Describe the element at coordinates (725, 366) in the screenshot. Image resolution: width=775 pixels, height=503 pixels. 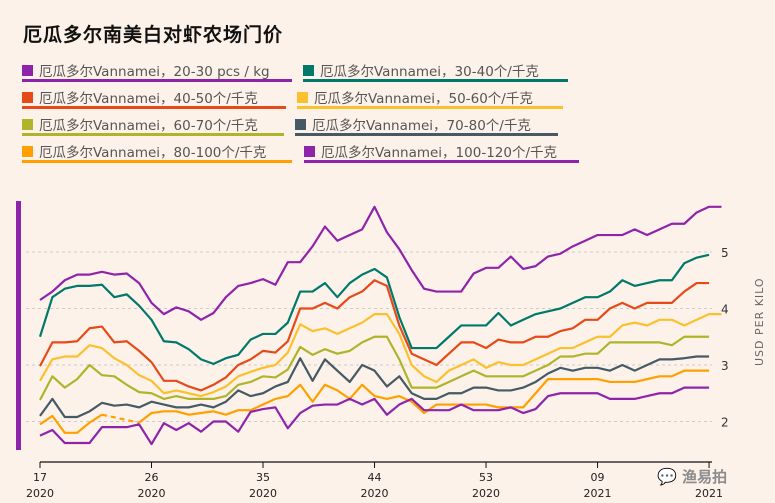
I see `y-tick-label: 3` at that location.